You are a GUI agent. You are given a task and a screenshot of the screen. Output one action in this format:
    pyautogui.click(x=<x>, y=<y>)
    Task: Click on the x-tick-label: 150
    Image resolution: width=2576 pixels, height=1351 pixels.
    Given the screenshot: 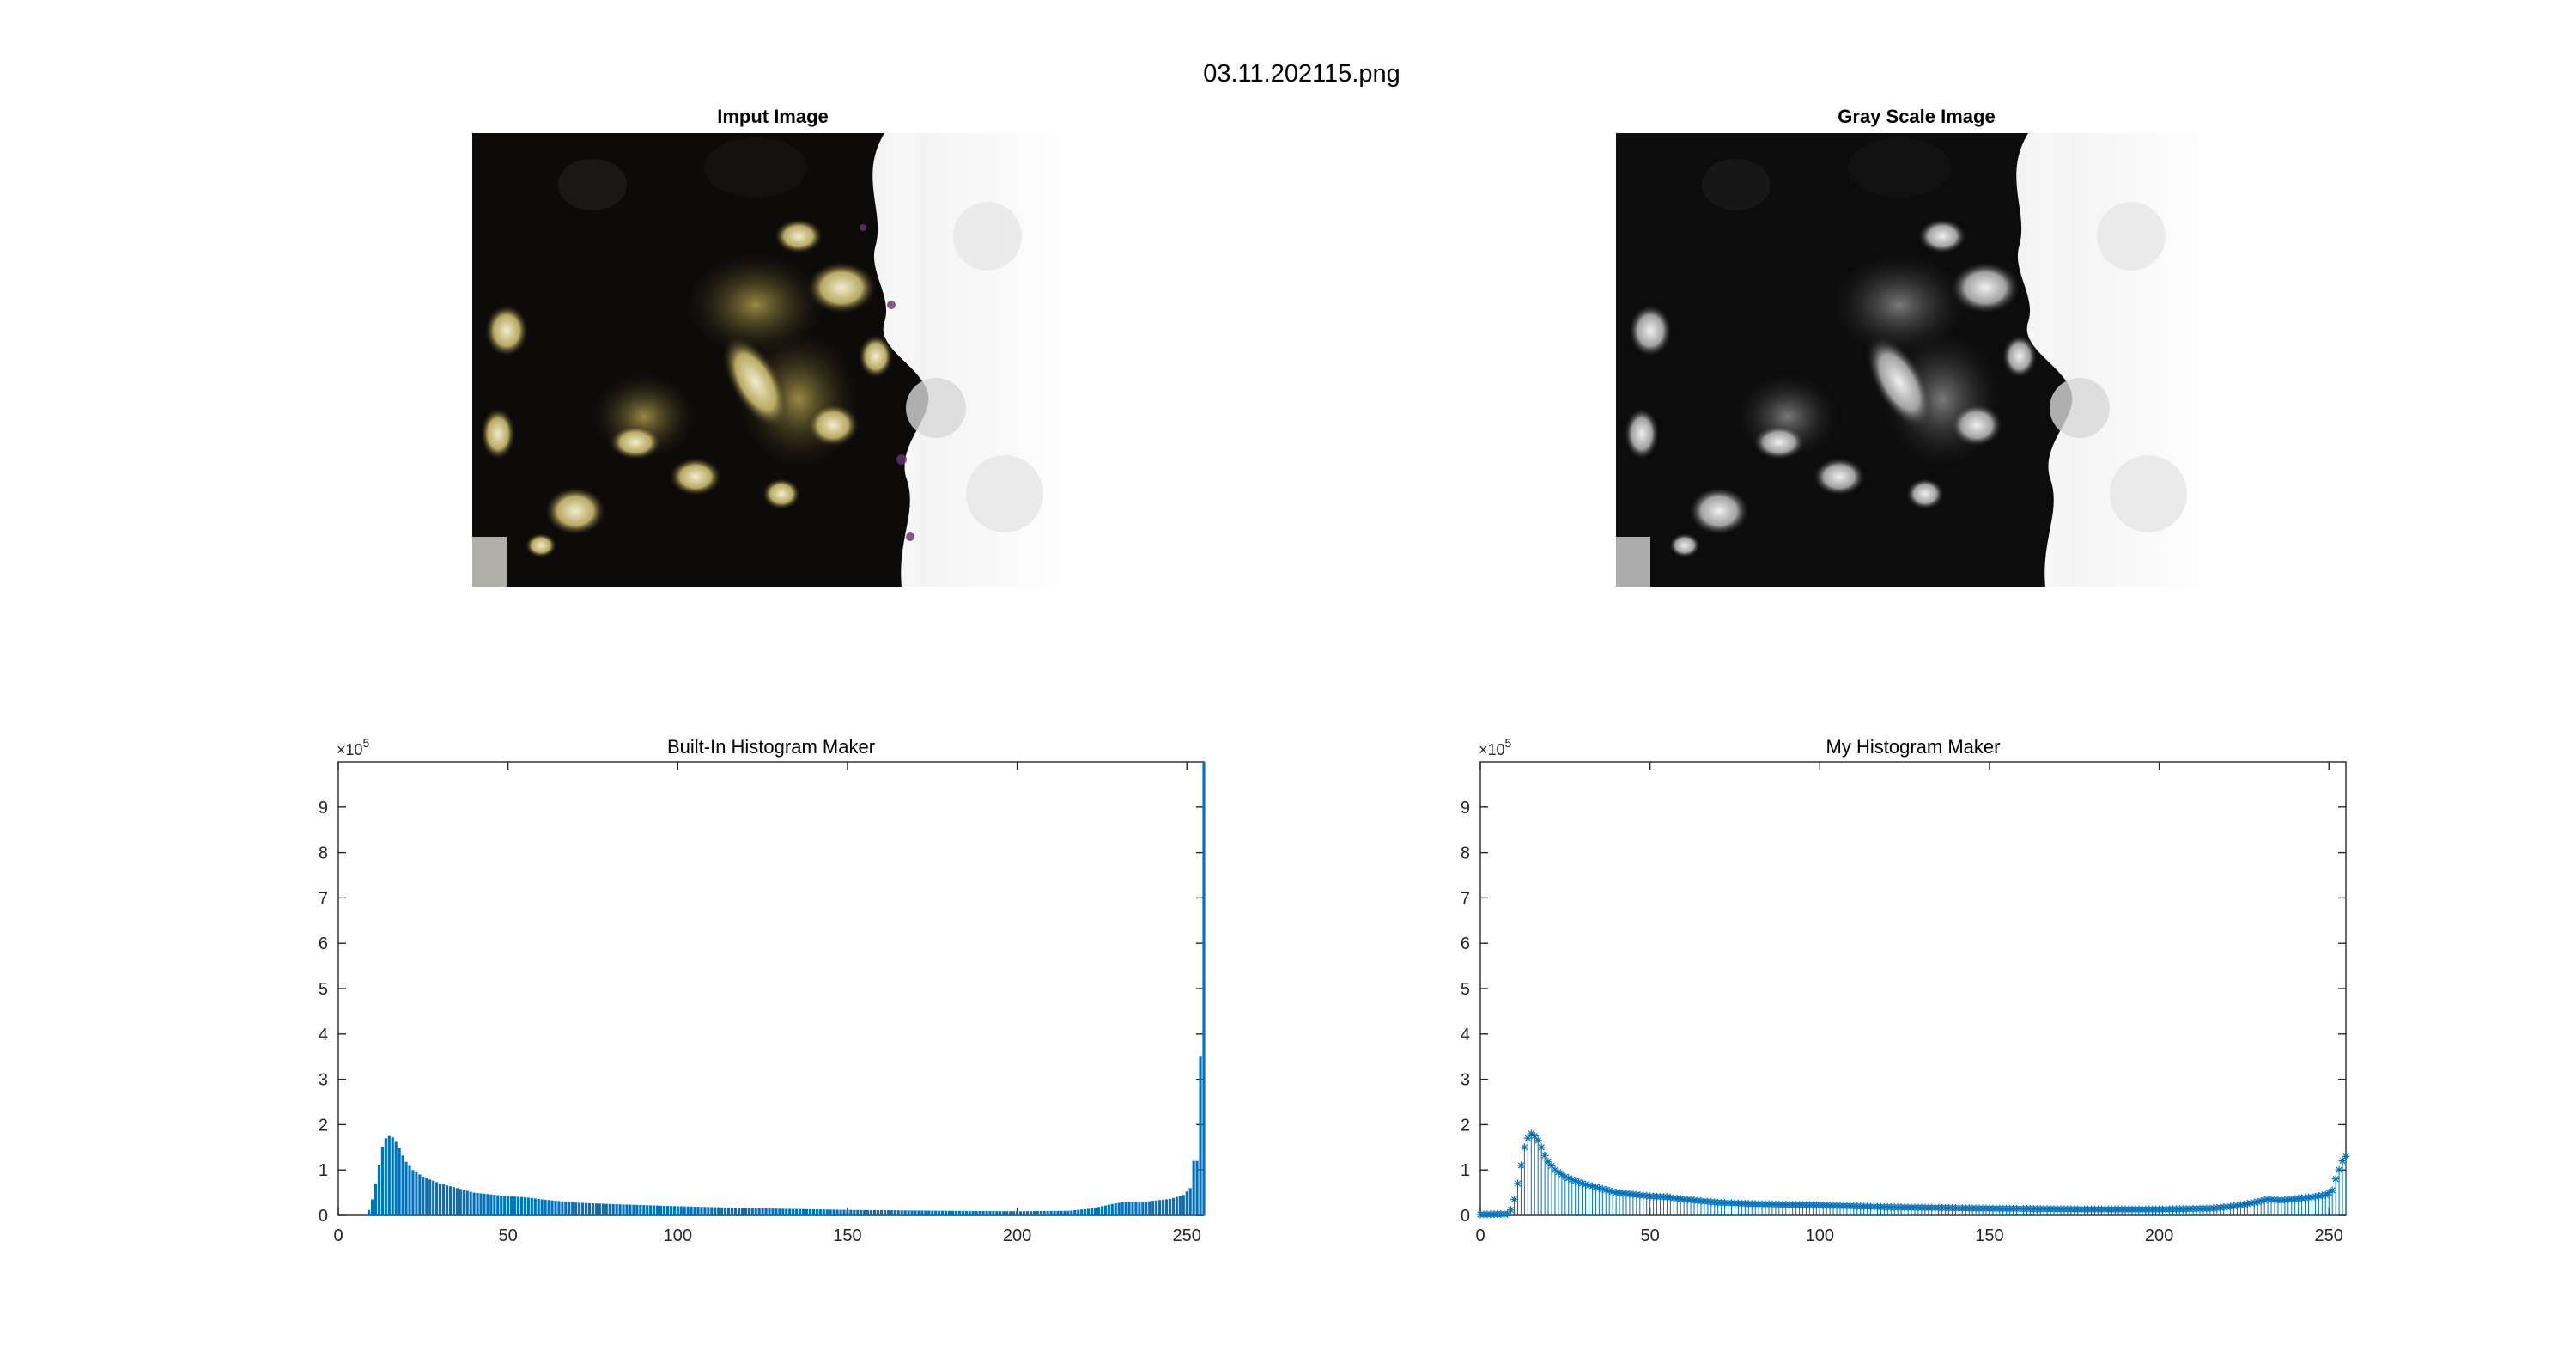 What is the action you would take?
    pyautogui.click(x=1989, y=1235)
    